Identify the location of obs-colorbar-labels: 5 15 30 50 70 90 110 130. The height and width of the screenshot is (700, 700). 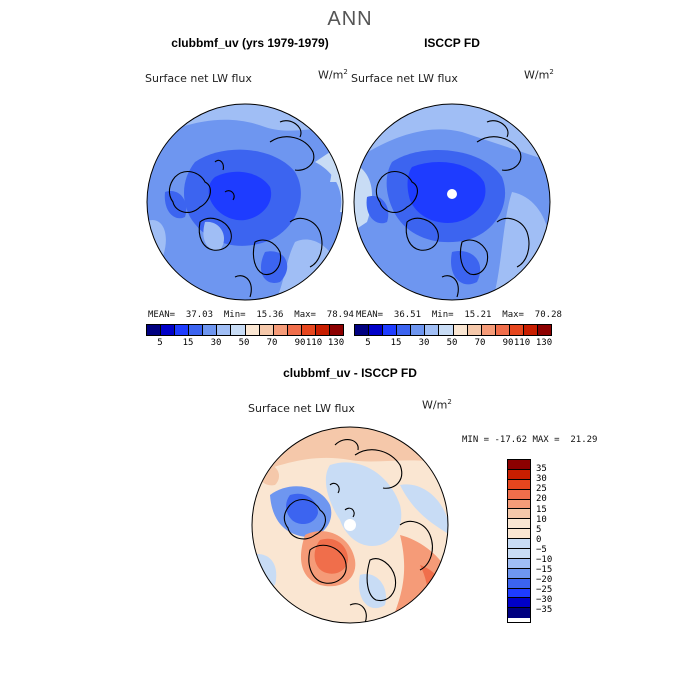
(453, 344).